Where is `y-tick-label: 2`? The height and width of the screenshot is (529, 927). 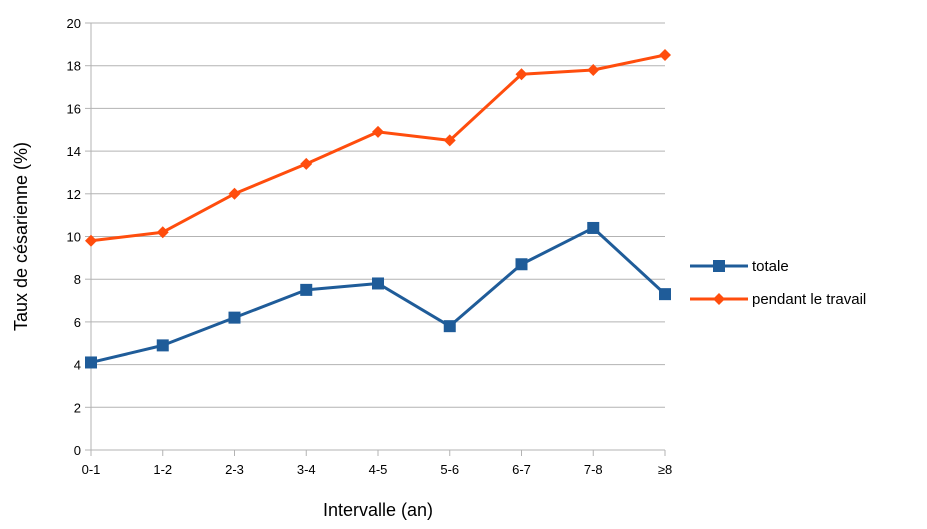
y-tick-label: 2 is located at coordinates (77, 407).